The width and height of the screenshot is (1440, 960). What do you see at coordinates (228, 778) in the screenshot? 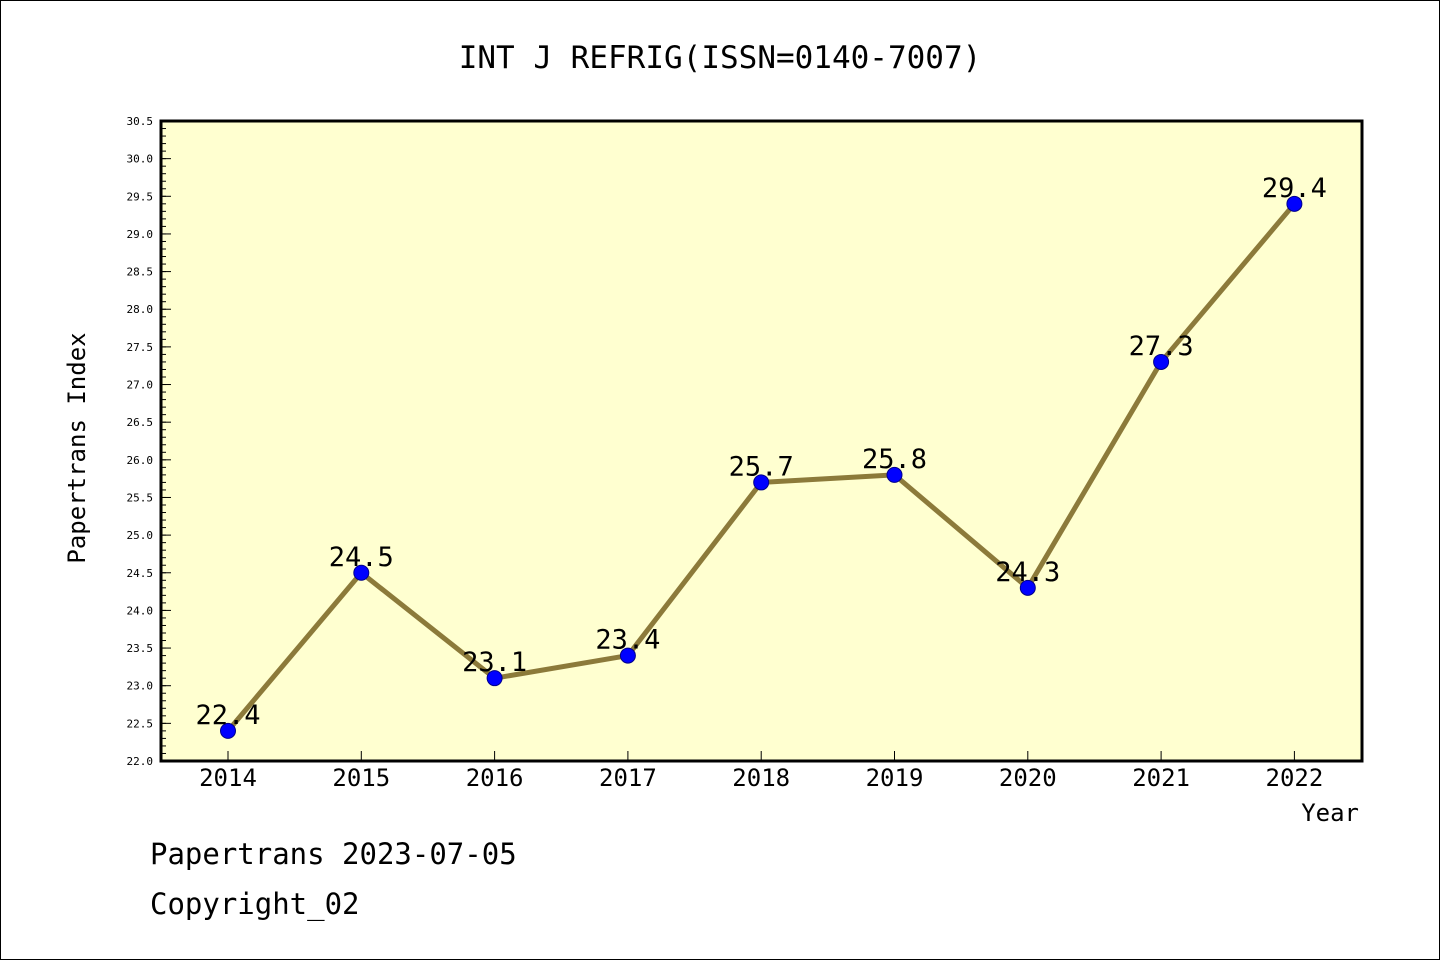
I see `x-tick-label: 2014` at bounding box center [228, 778].